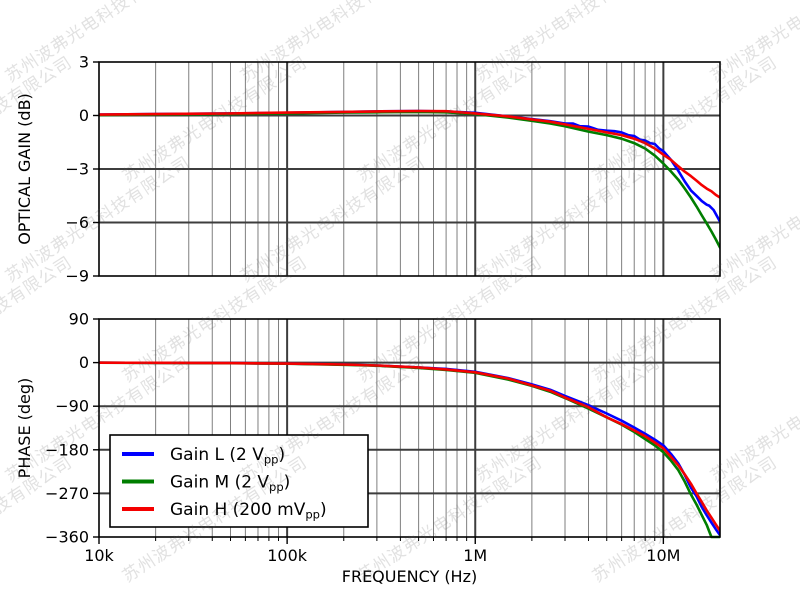 The image size is (800, 597). Describe the element at coordinates (475, 555) in the screenshot. I see `x-tick-label: 1M` at that location.